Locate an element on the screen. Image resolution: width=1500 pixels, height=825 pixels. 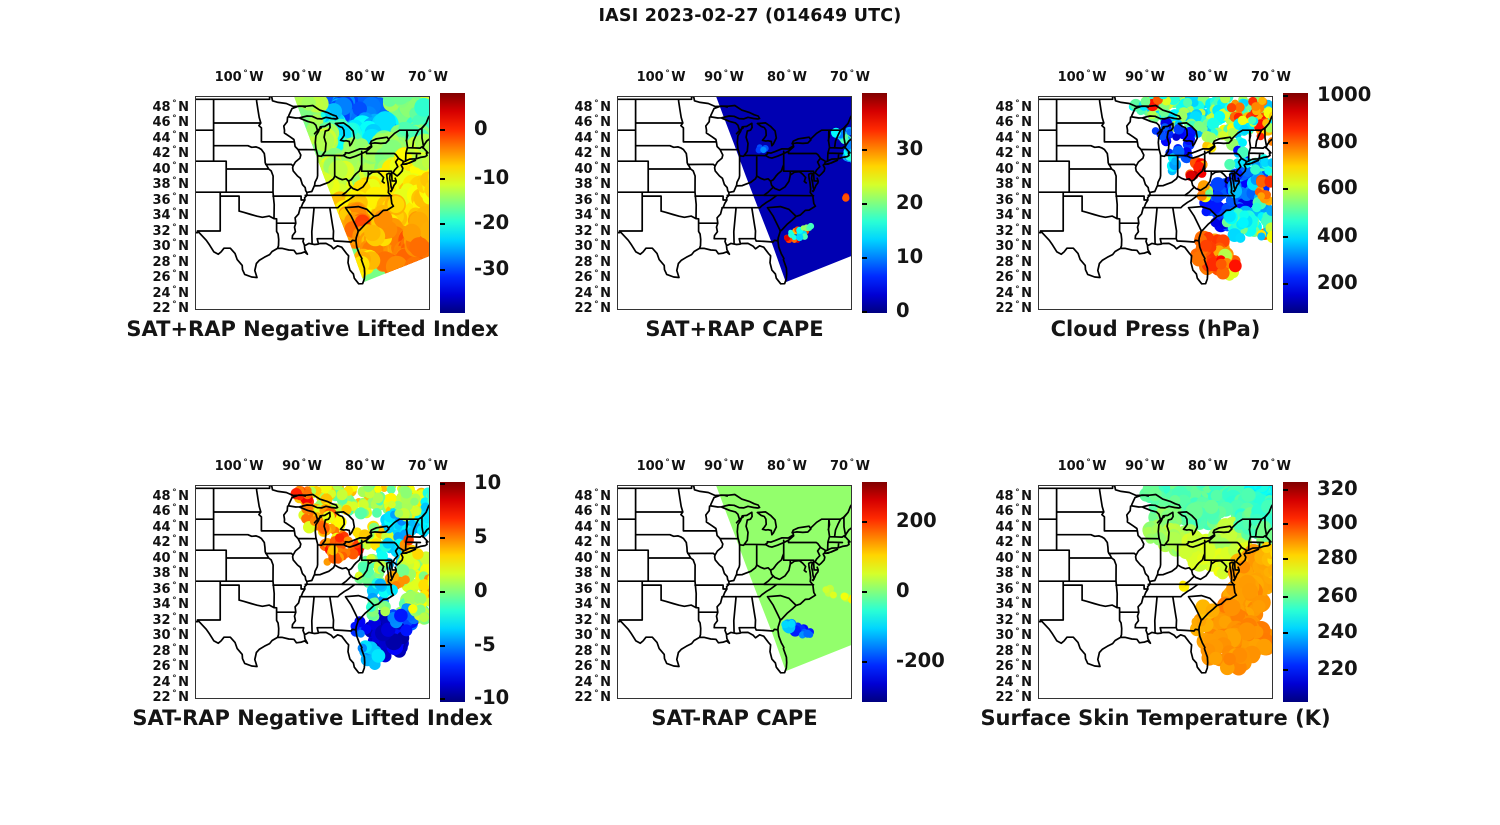
colorbar-tick-label: -20 is located at coordinates (492, 223).